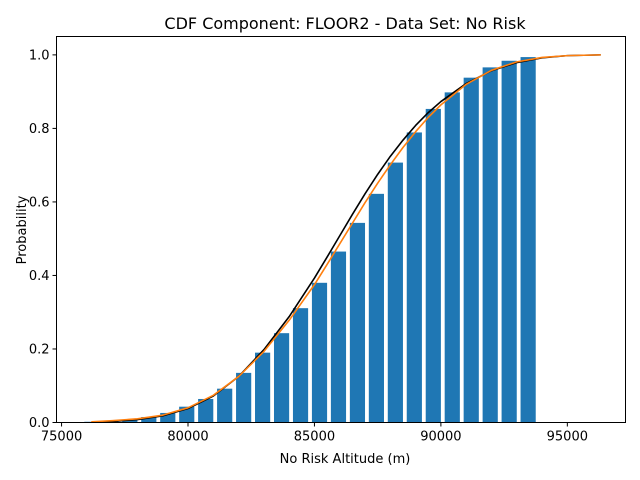  I want to click on x-tick-label: 85000, so click(314, 437).